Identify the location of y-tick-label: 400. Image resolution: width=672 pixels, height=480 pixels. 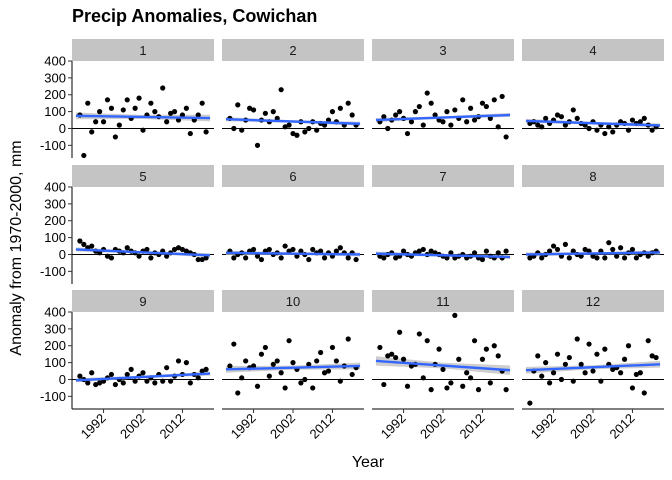
(55, 61).